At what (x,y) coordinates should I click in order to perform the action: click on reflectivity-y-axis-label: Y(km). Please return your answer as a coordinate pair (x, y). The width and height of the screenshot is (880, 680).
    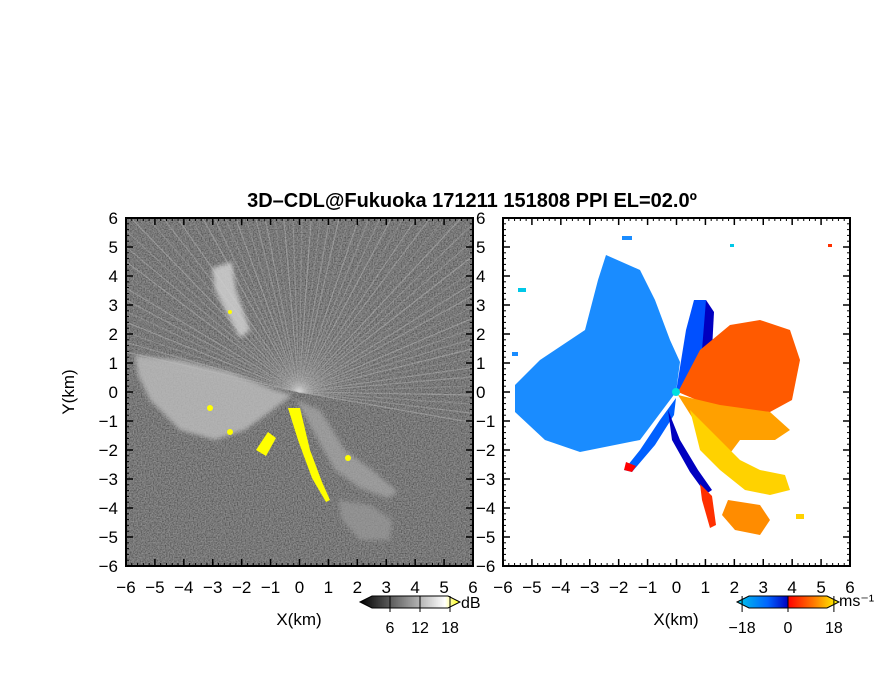
    Looking at the image, I should click on (68, 391).